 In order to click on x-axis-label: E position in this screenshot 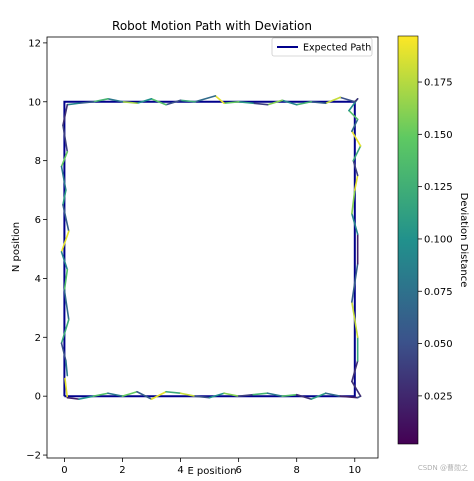, I will do `click(211, 471)`.